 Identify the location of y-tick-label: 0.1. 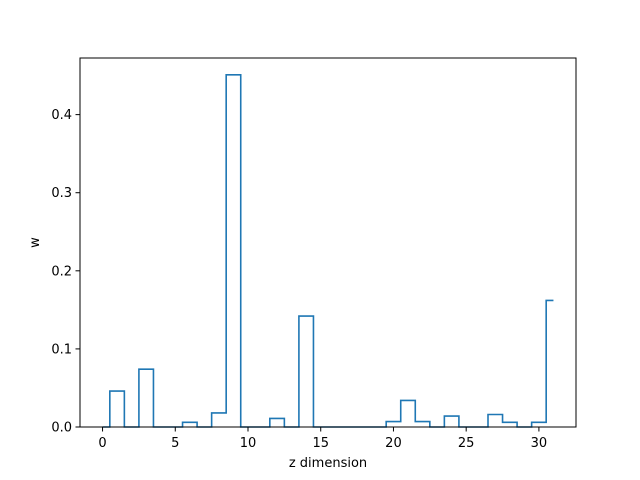
(61, 349).